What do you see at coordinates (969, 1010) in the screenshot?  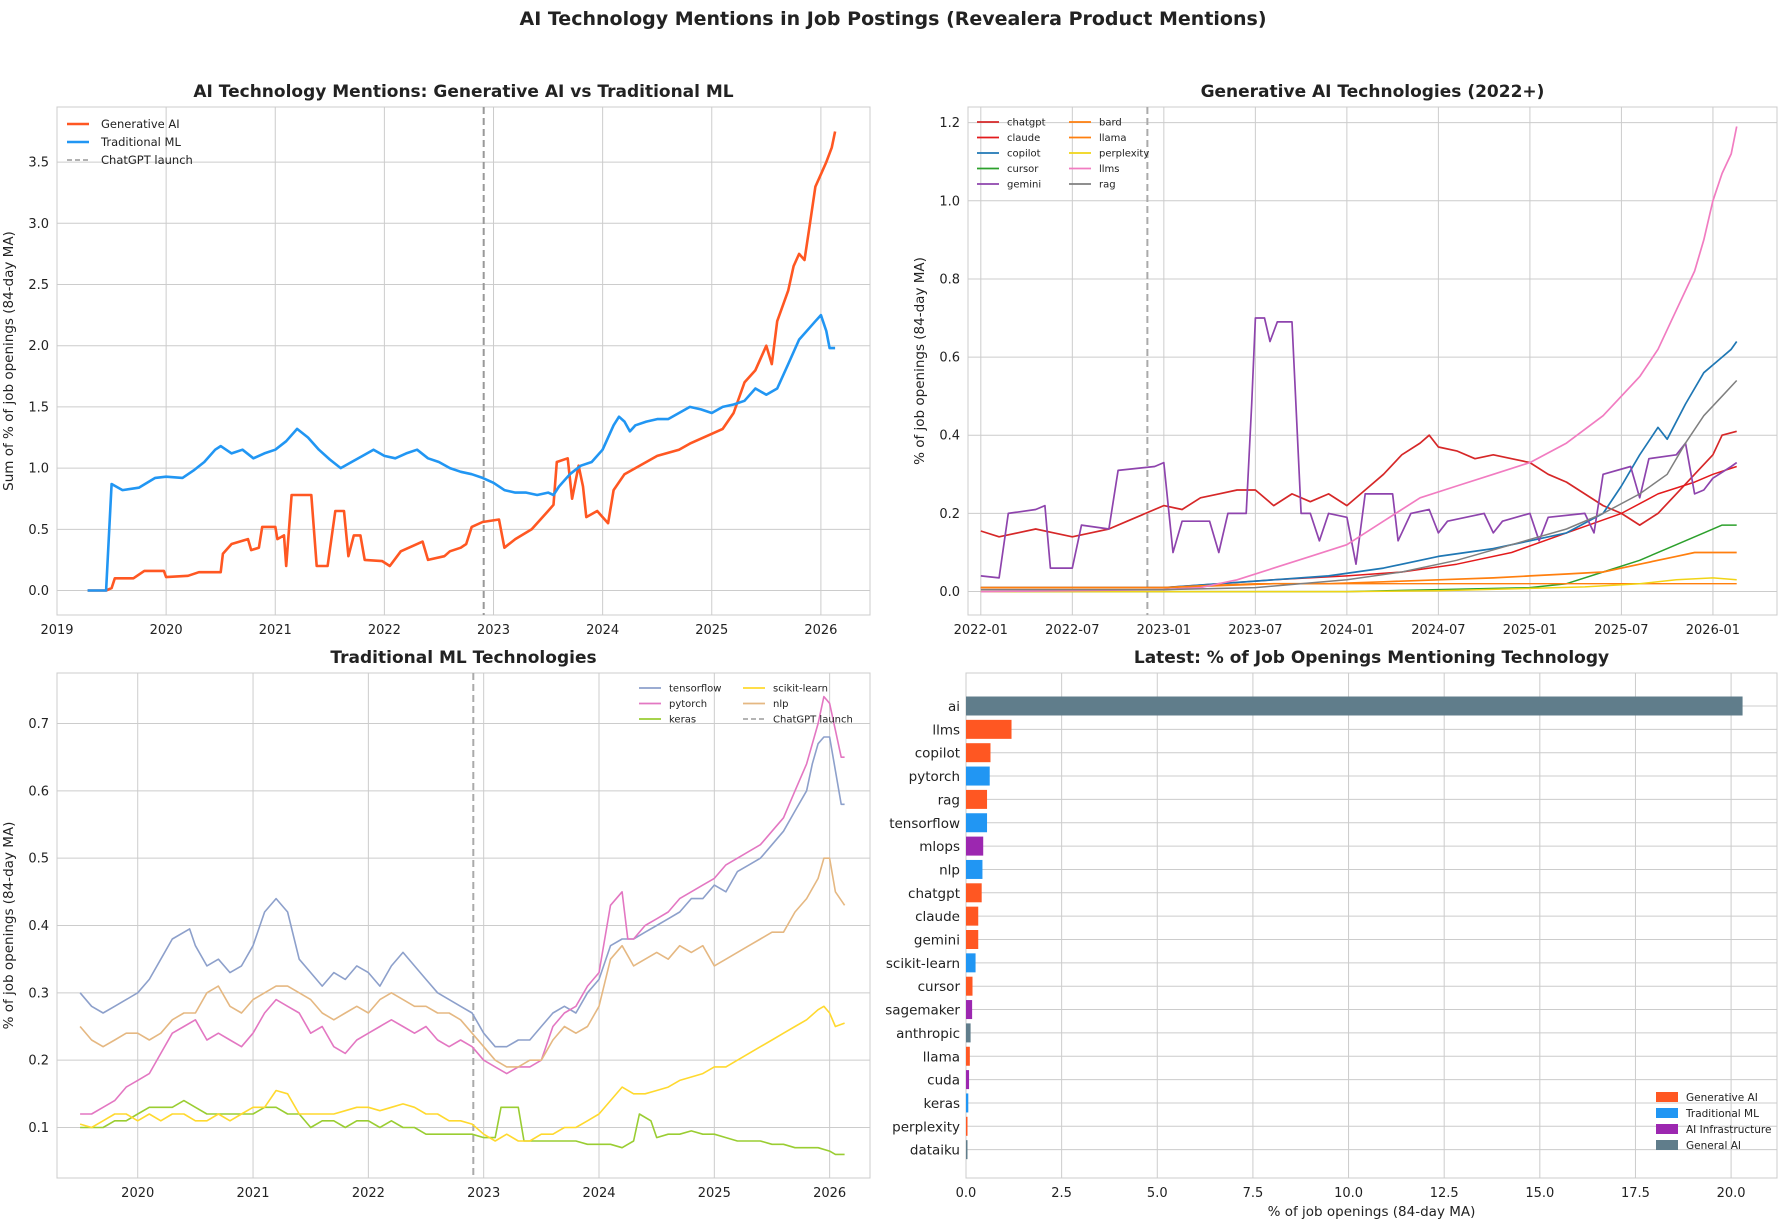 I see `bar-sagemaker` at bounding box center [969, 1010].